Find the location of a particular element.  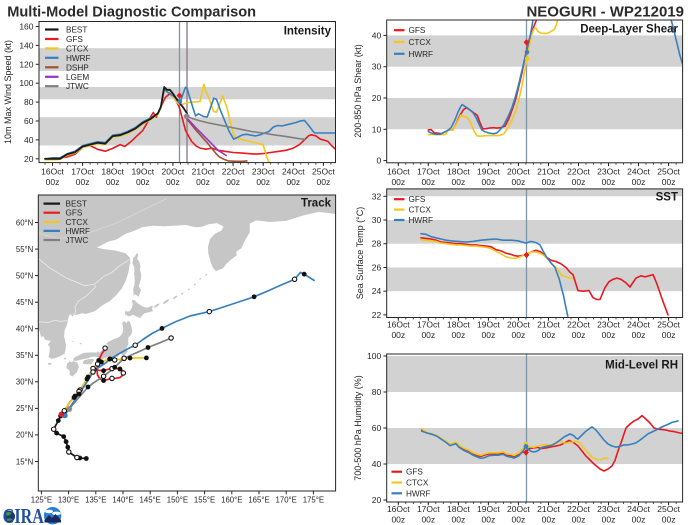

svg-text: 160 is located at coordinates (26, 27).